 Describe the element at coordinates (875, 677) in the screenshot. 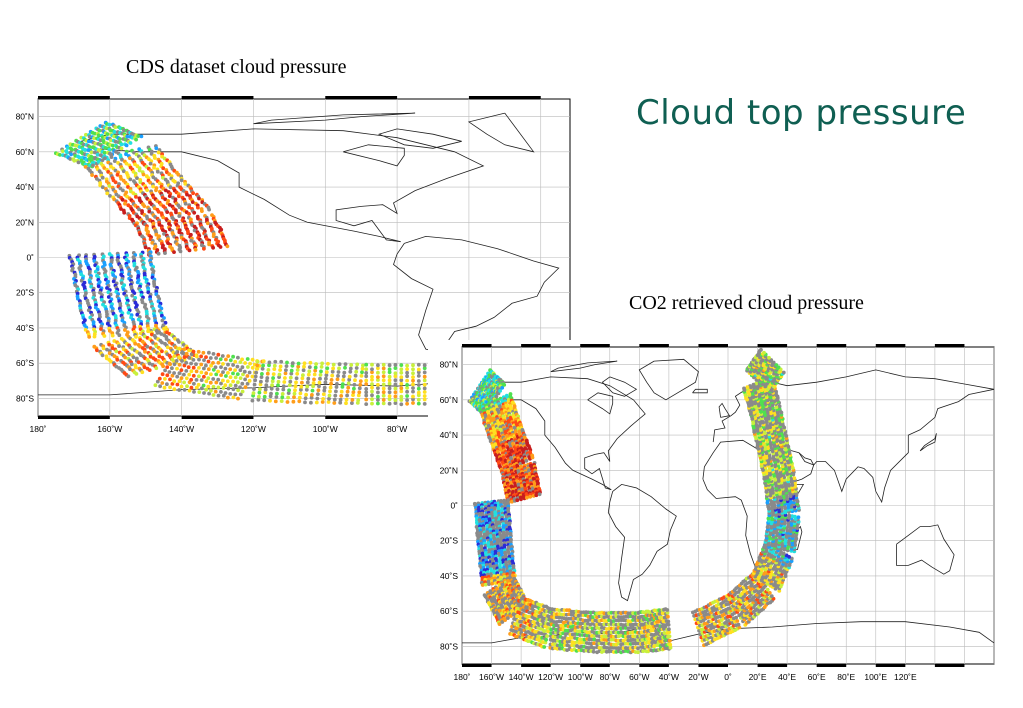

I see `lon-label: 100˚E` at that location.